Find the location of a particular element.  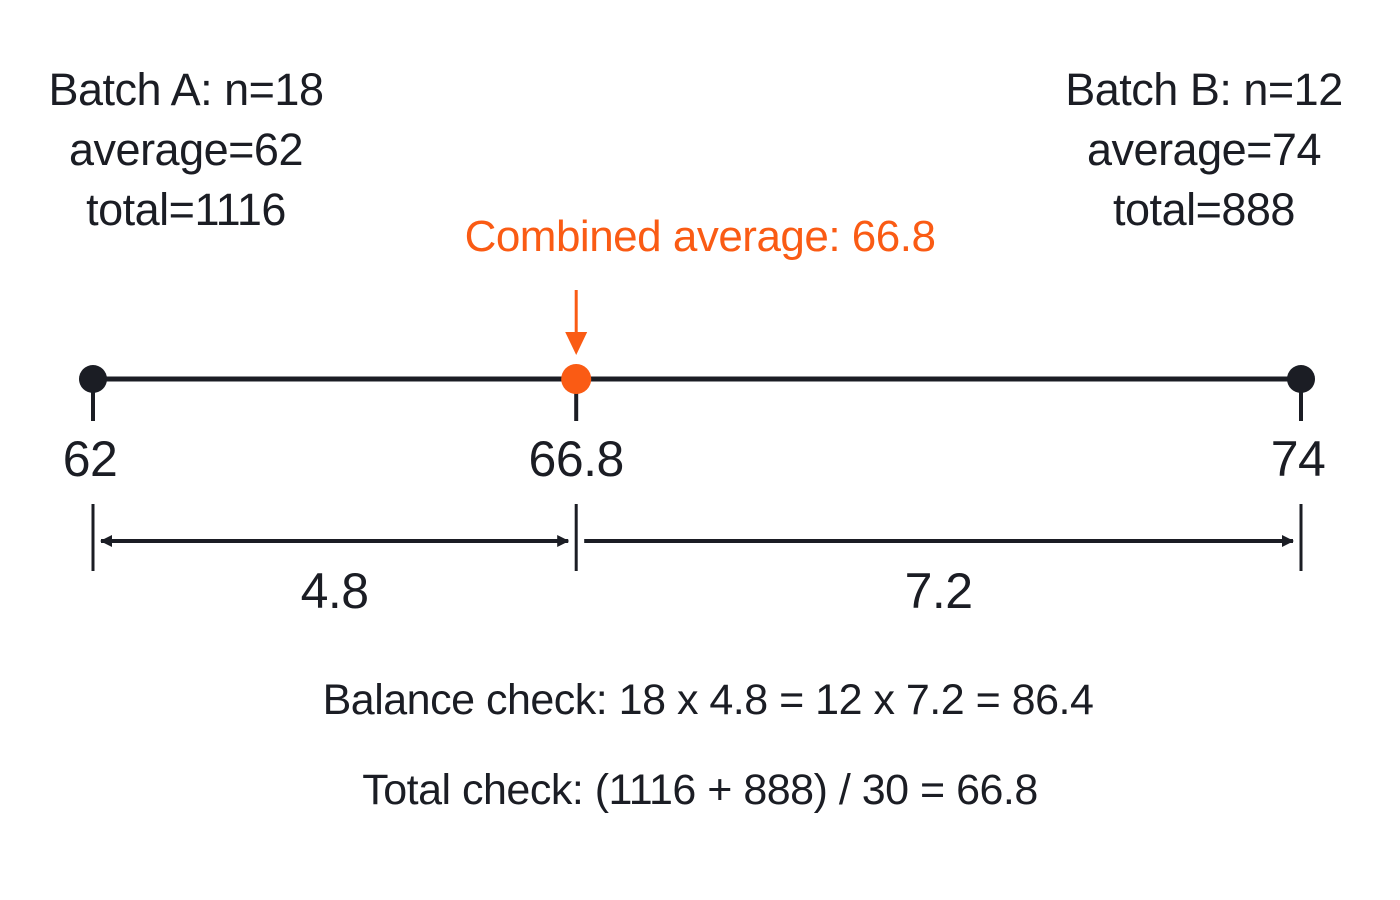

distance-label: 4.8 is located at coordinates (335, 591).